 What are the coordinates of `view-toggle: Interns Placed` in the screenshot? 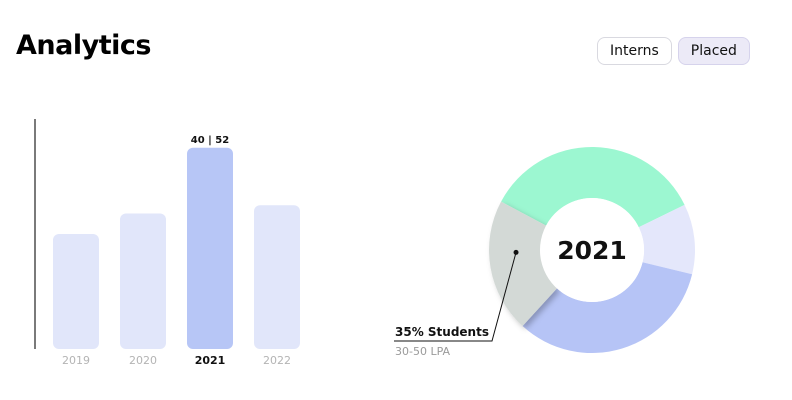 It's located at (673, 51).